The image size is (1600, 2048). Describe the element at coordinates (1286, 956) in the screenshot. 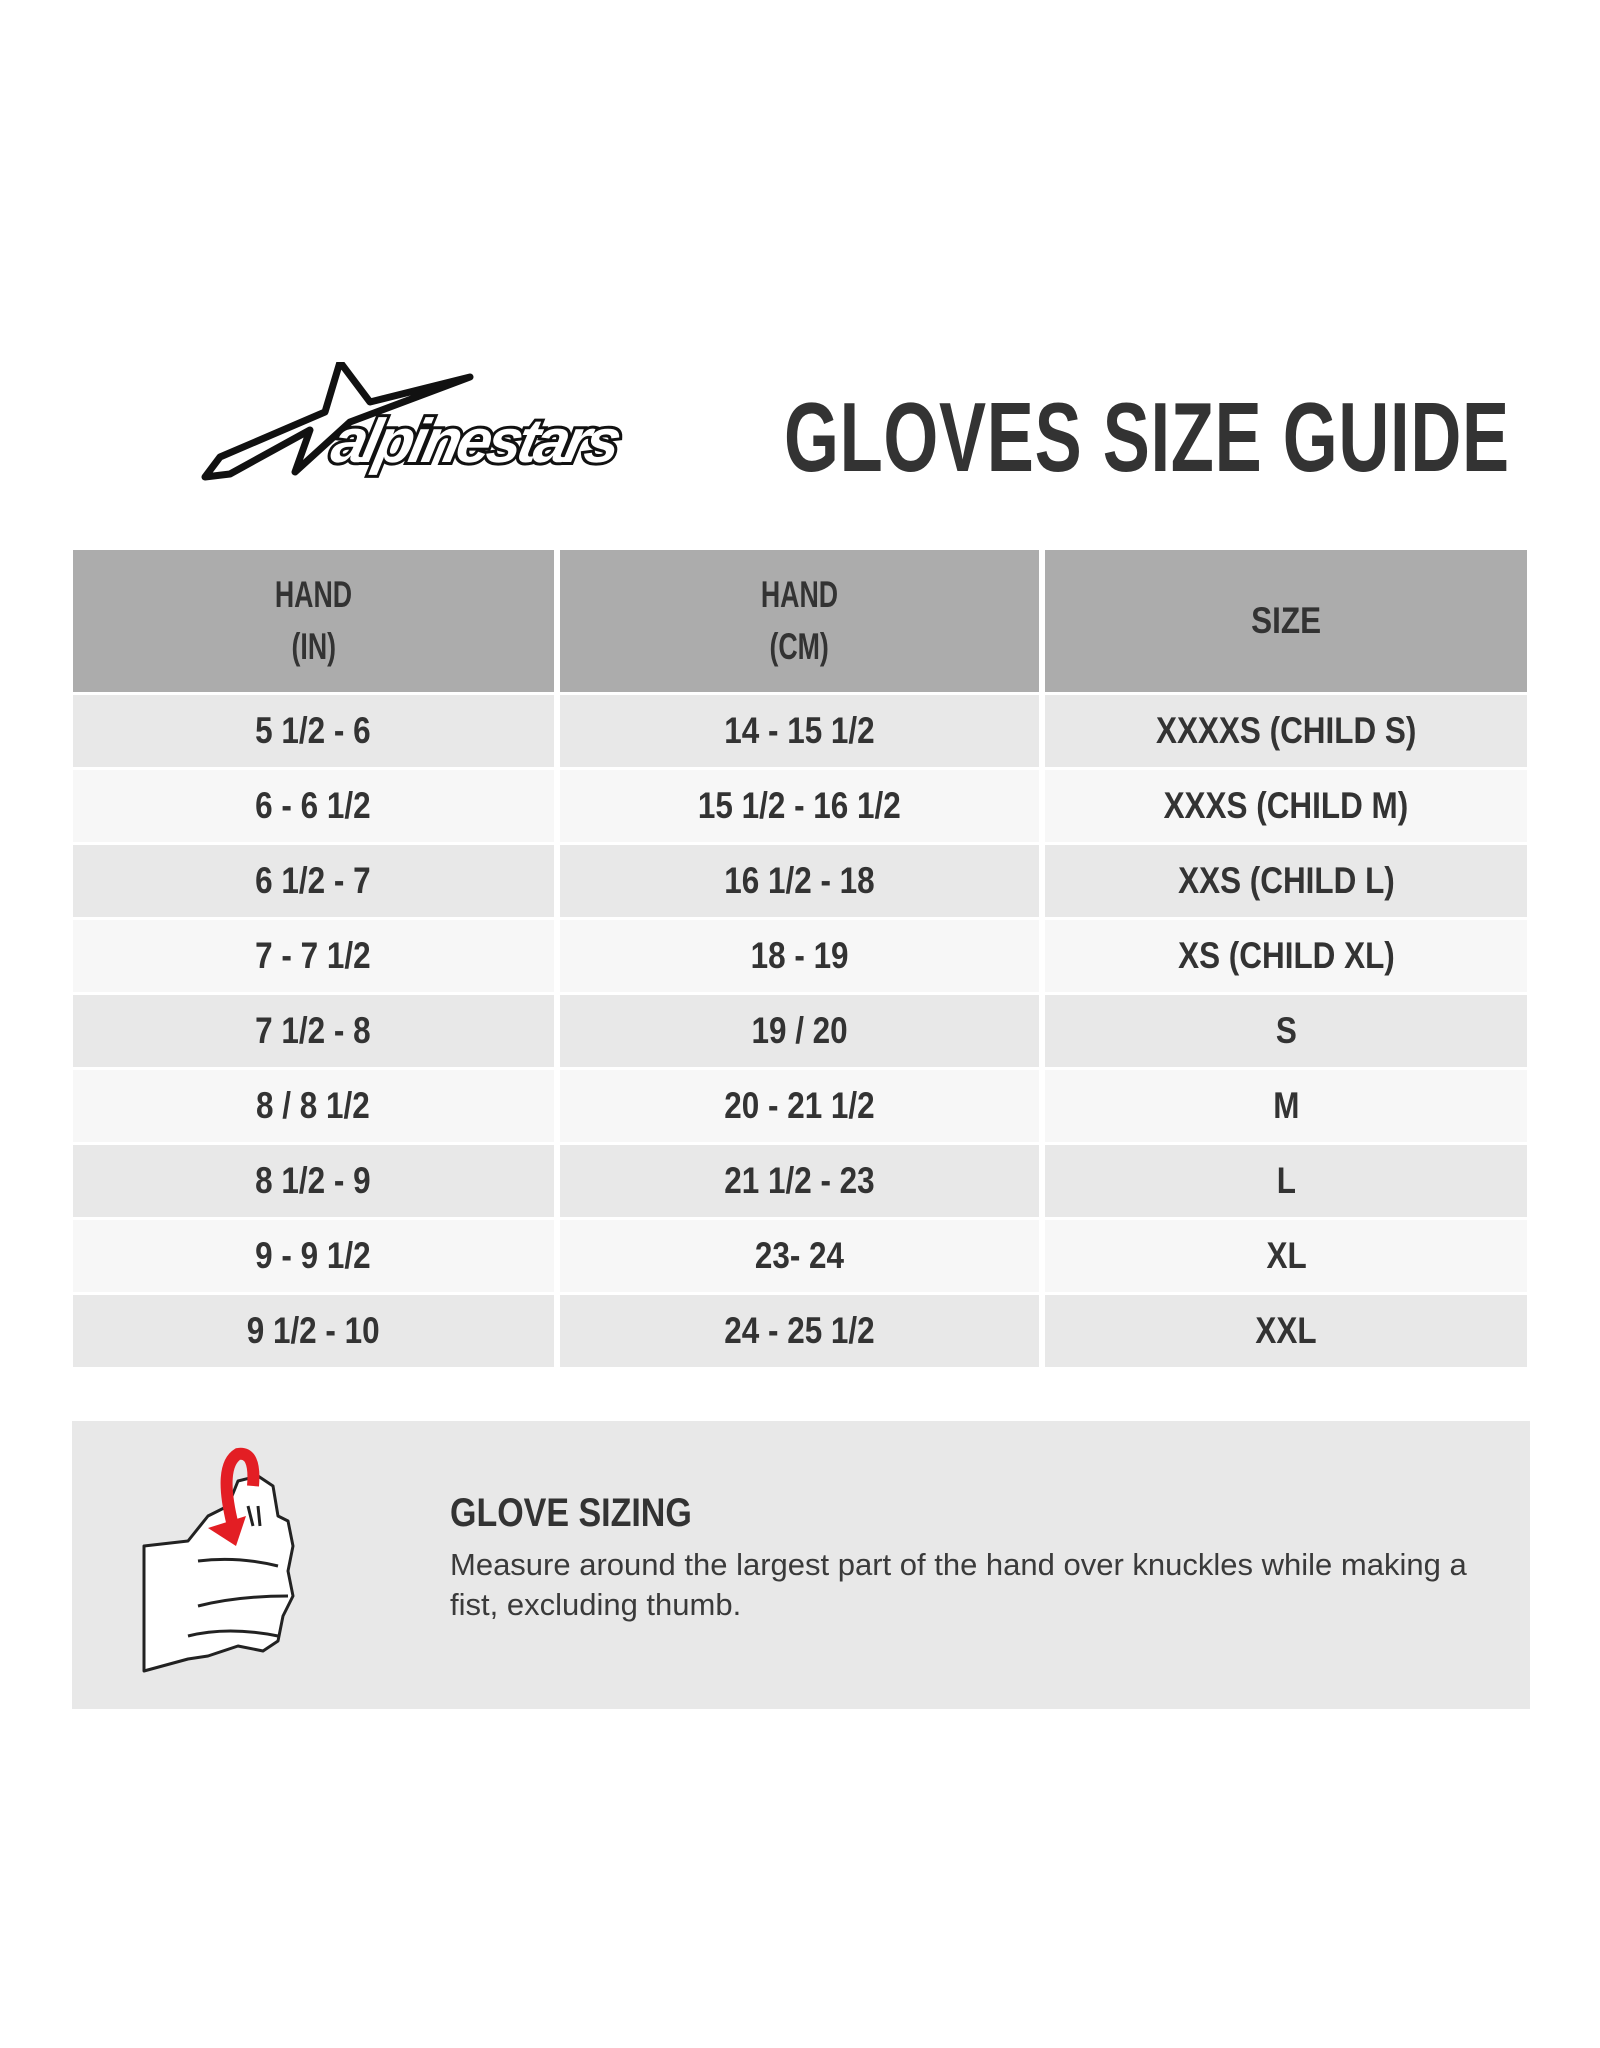

I see `cell-size: XS (CHILD XL)` at that location.